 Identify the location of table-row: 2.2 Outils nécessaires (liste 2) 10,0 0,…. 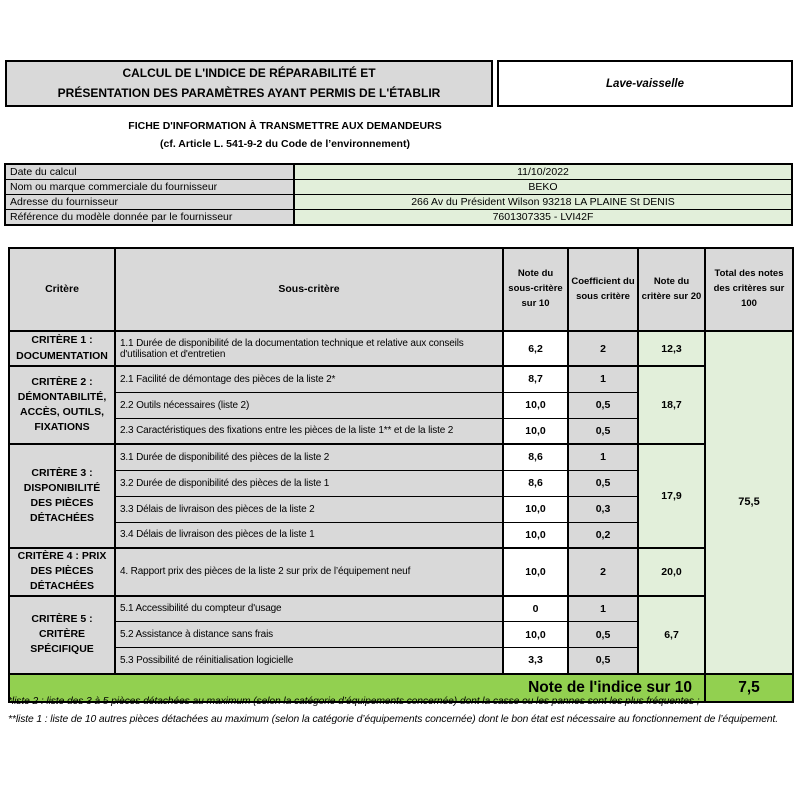
(401, 405).